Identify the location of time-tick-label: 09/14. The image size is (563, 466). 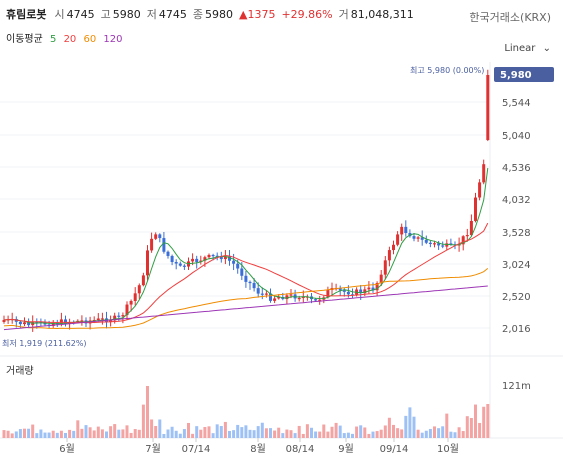
(394, 449).